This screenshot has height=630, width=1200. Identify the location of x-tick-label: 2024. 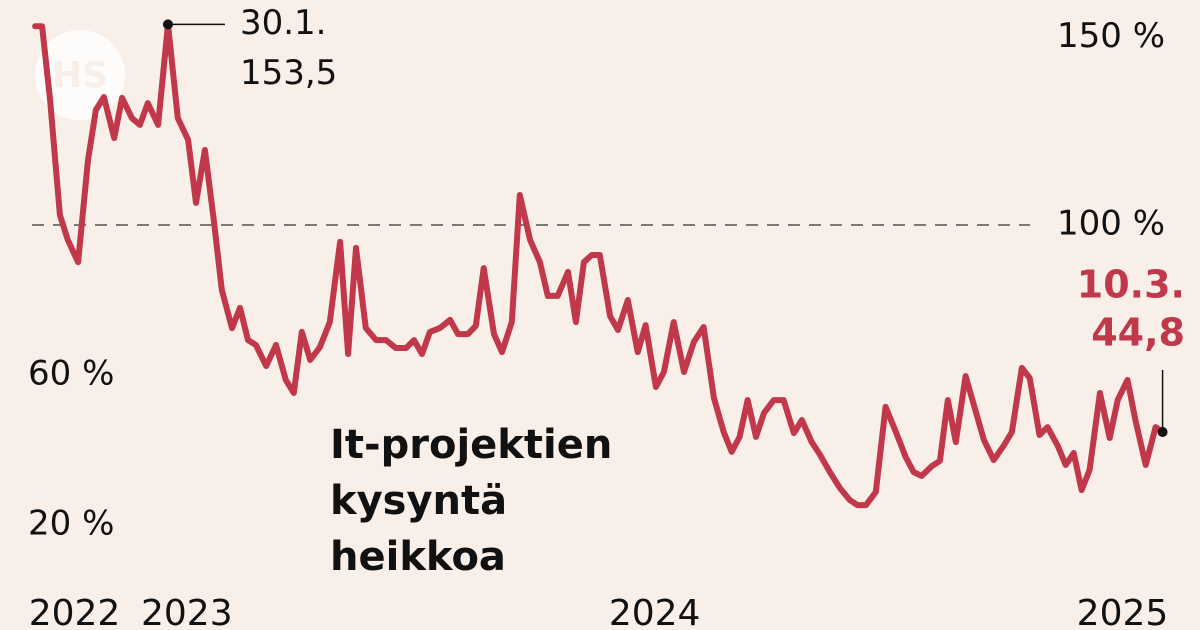
(655, 611).